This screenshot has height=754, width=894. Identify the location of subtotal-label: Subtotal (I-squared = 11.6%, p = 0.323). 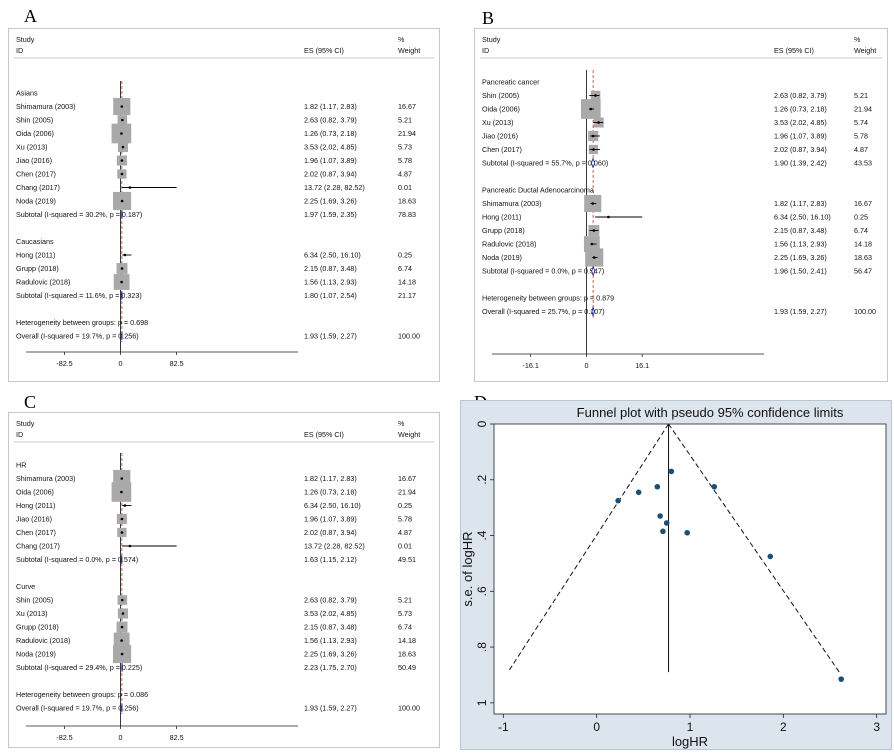
(79, 295).